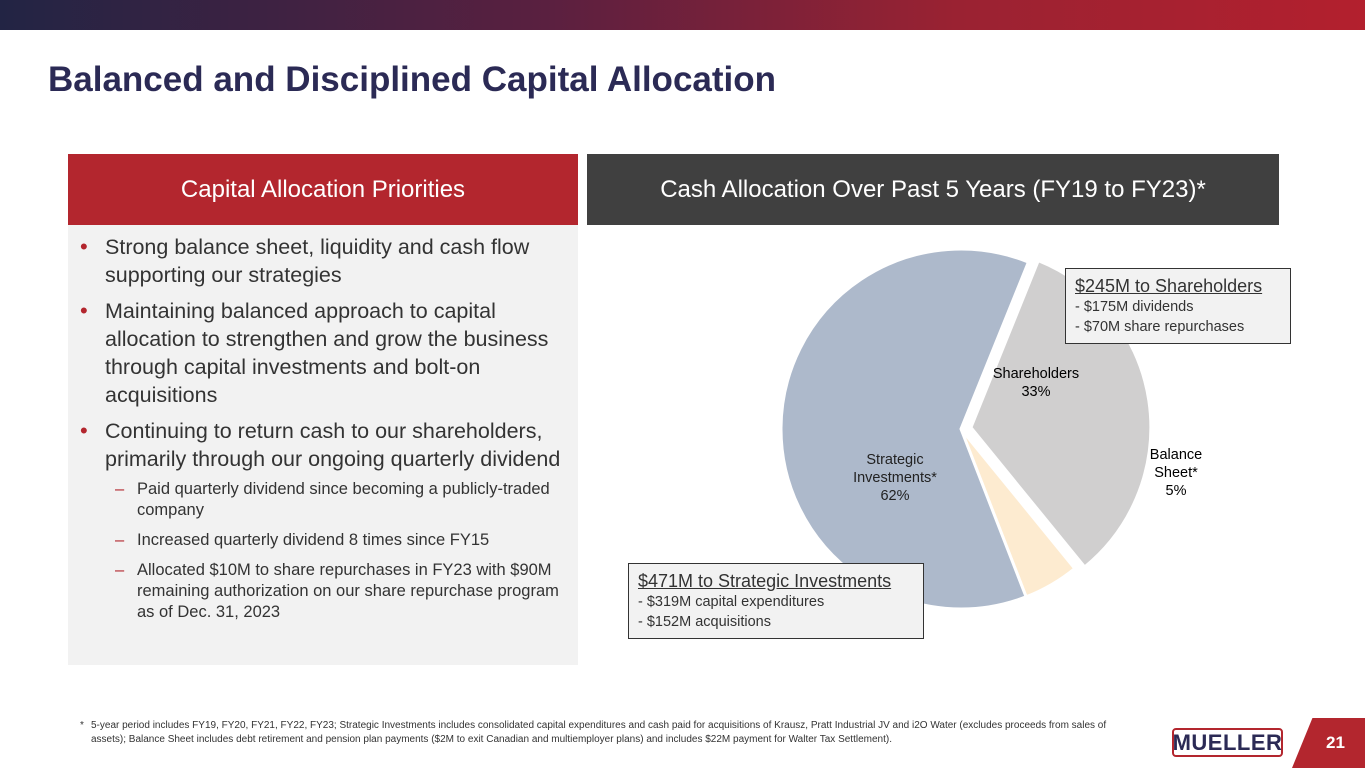 The width and height of the screenshot is (1365, 768). I want to click on page-number: 21, so click(1328, 743).